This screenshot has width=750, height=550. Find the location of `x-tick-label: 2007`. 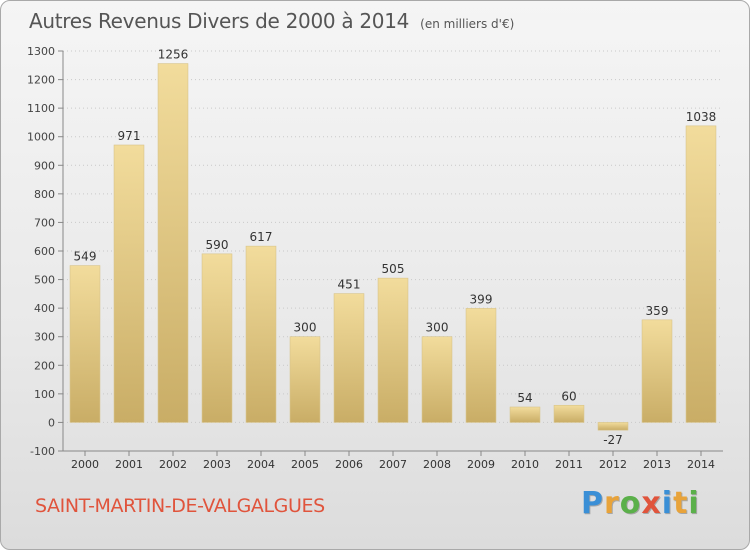

x-tick-label: 2007 is located at coordinates (393, 464).